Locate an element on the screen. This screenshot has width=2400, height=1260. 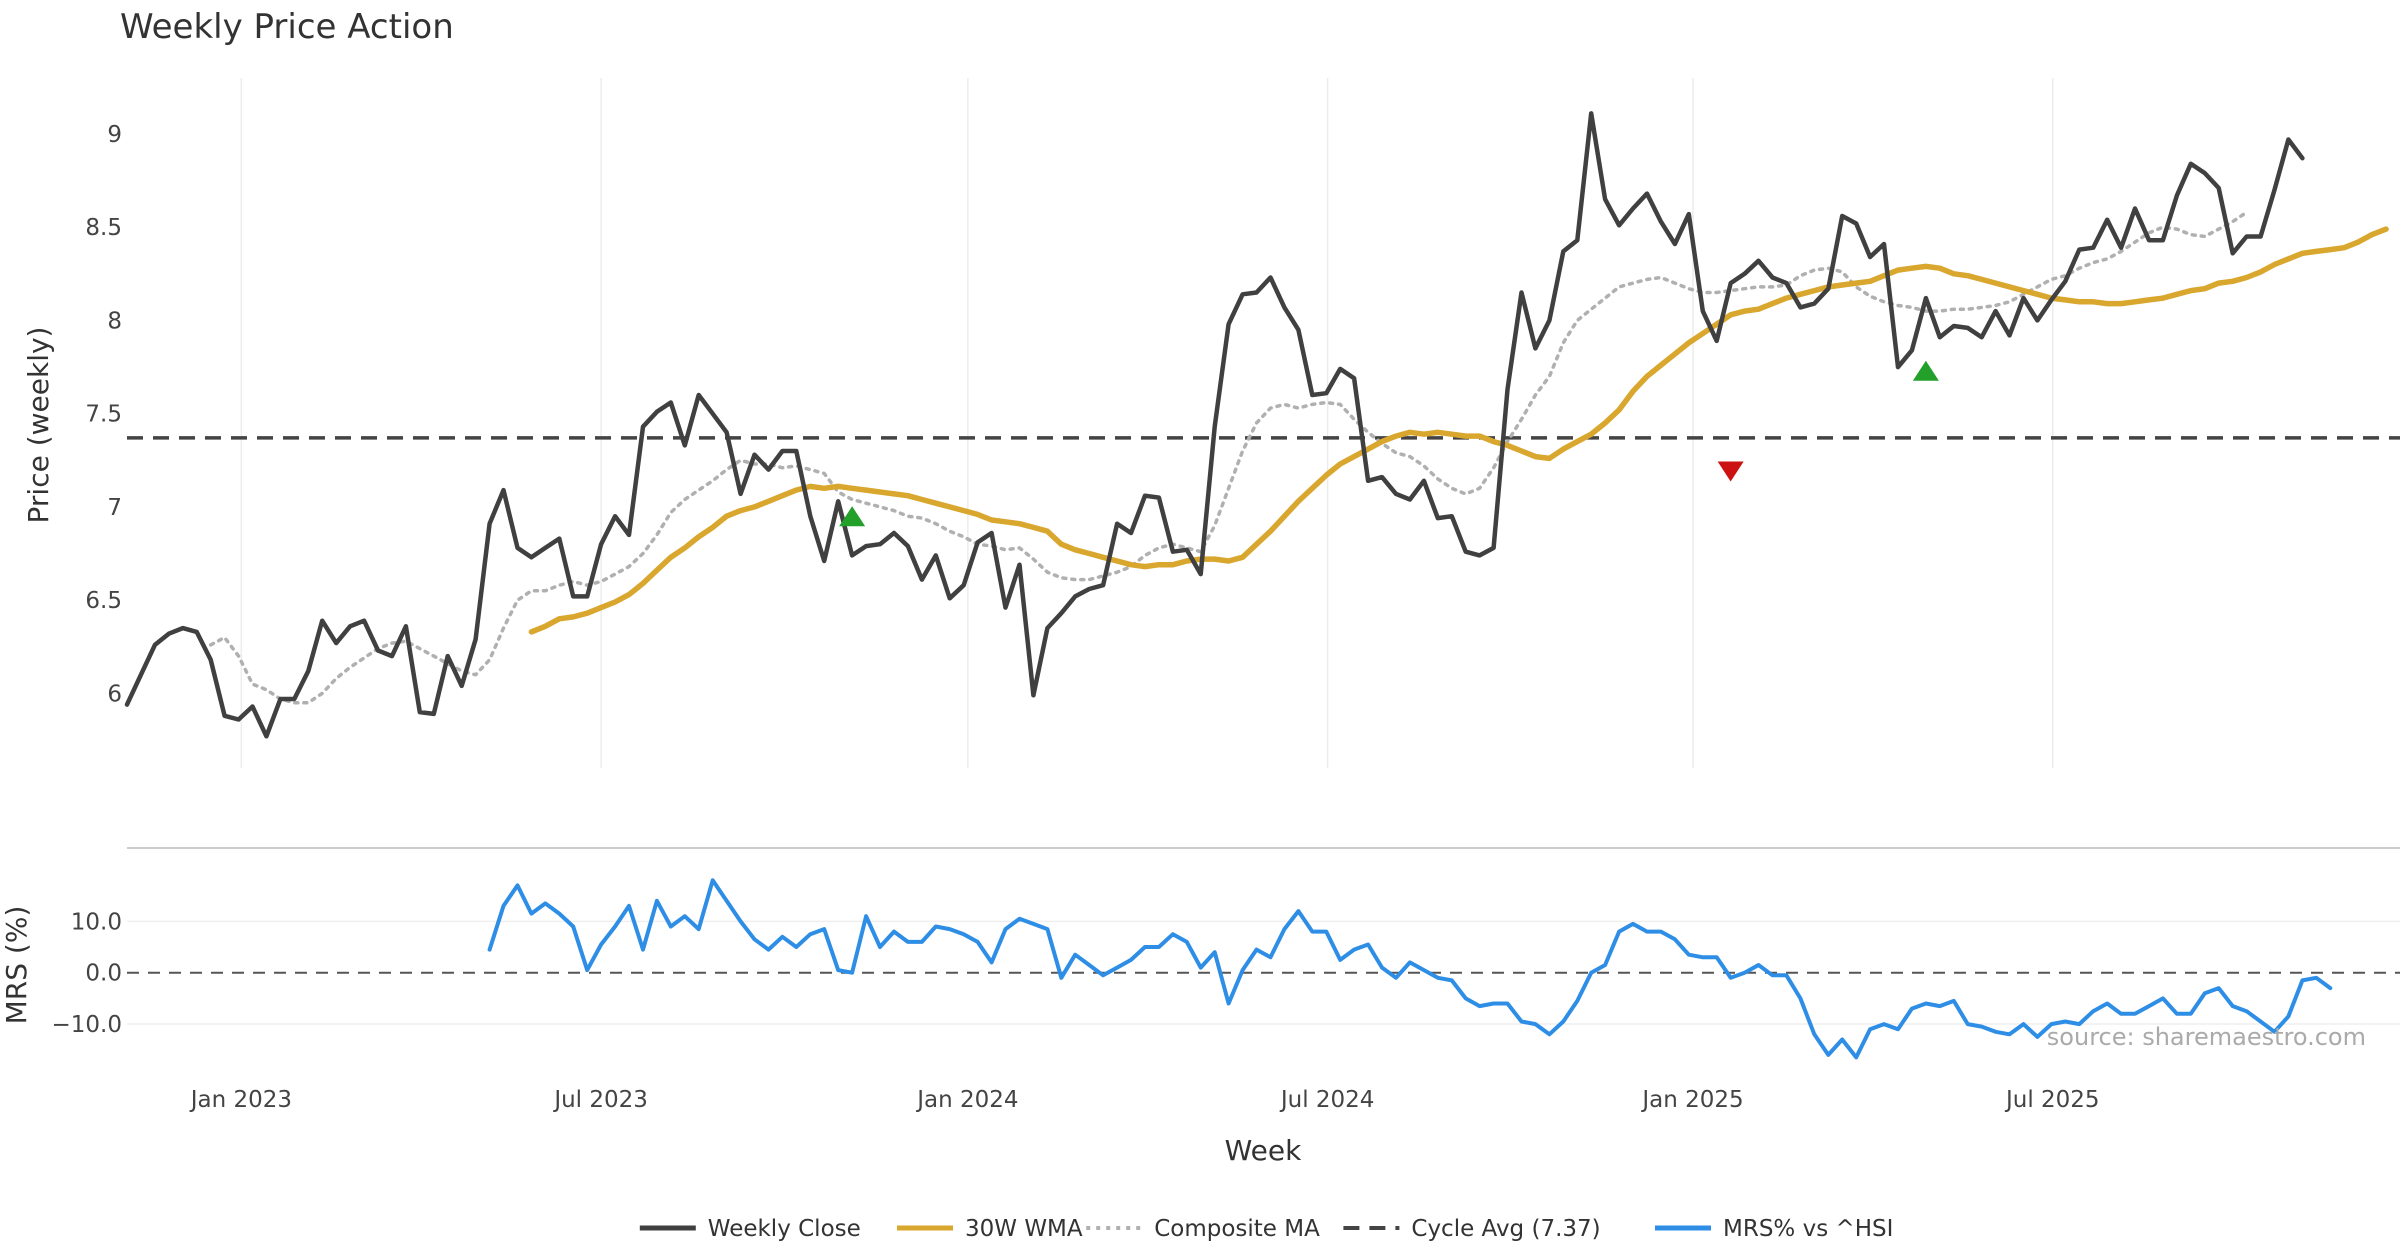
x-tick-label: Jul 2025 is located at coordinates (2052, 1100).